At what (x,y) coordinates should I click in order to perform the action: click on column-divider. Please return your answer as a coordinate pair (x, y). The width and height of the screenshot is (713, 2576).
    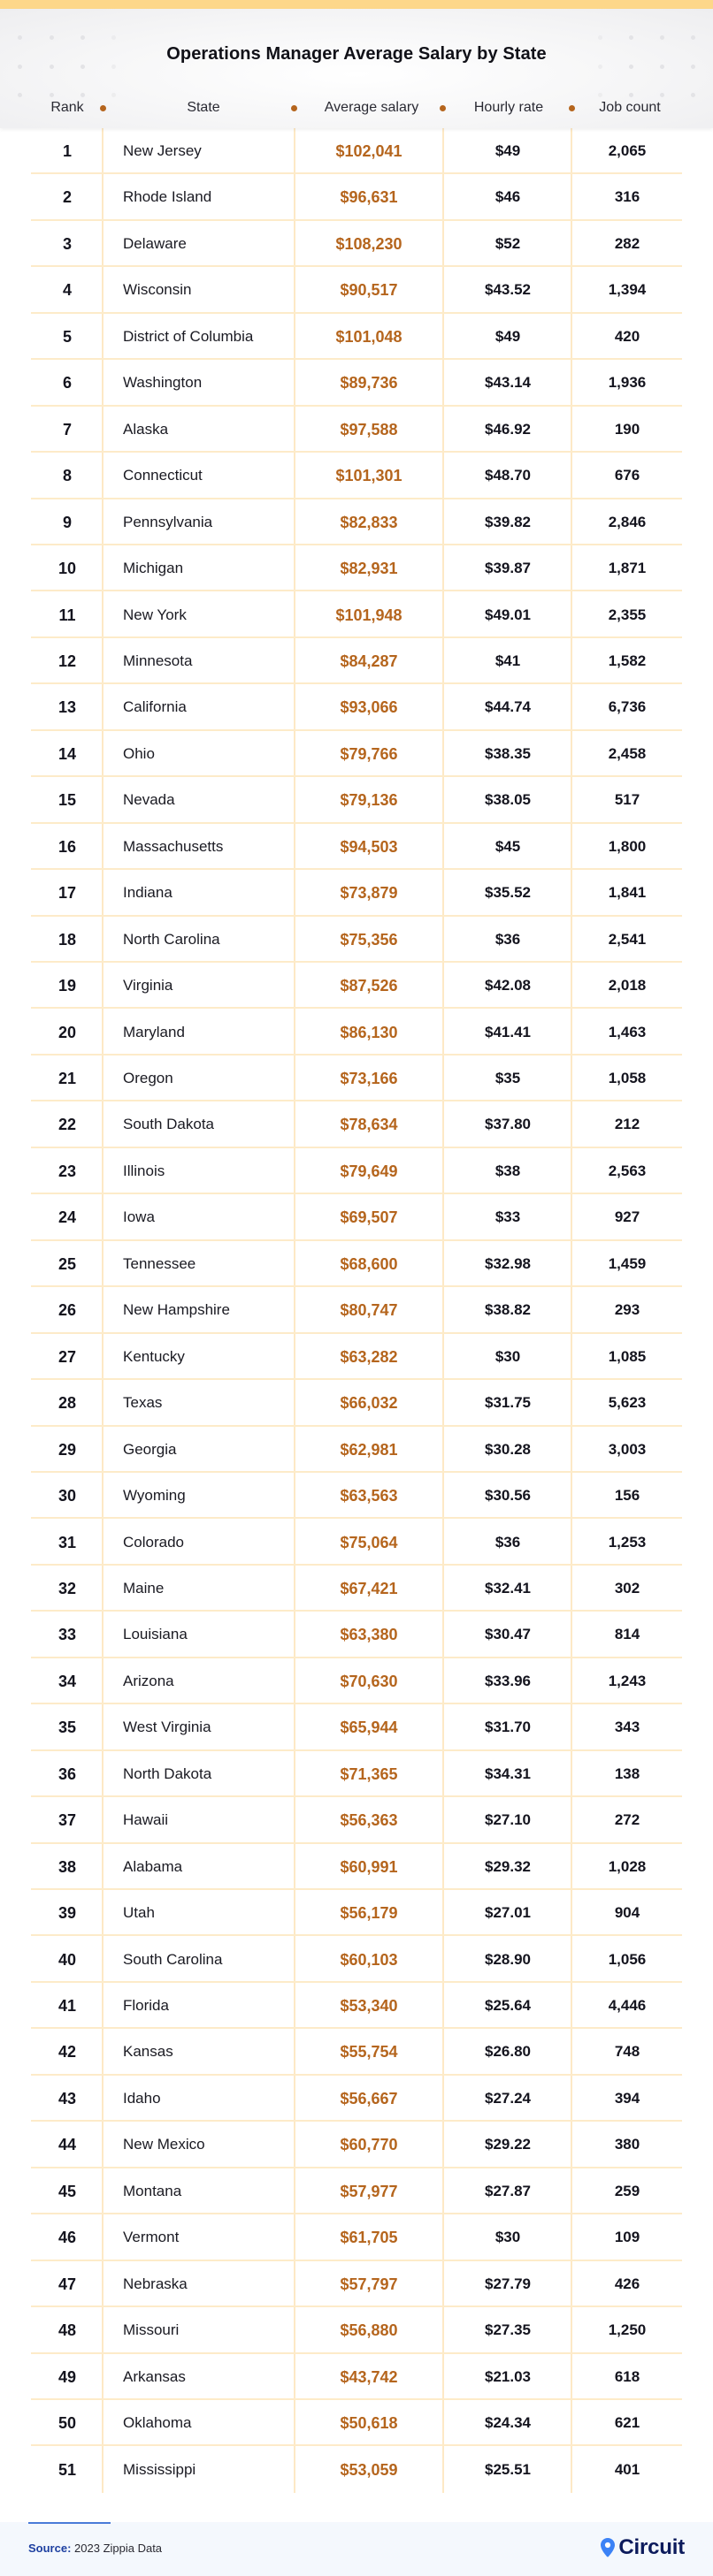
    Looking at the image, I should click on (571, 1310).